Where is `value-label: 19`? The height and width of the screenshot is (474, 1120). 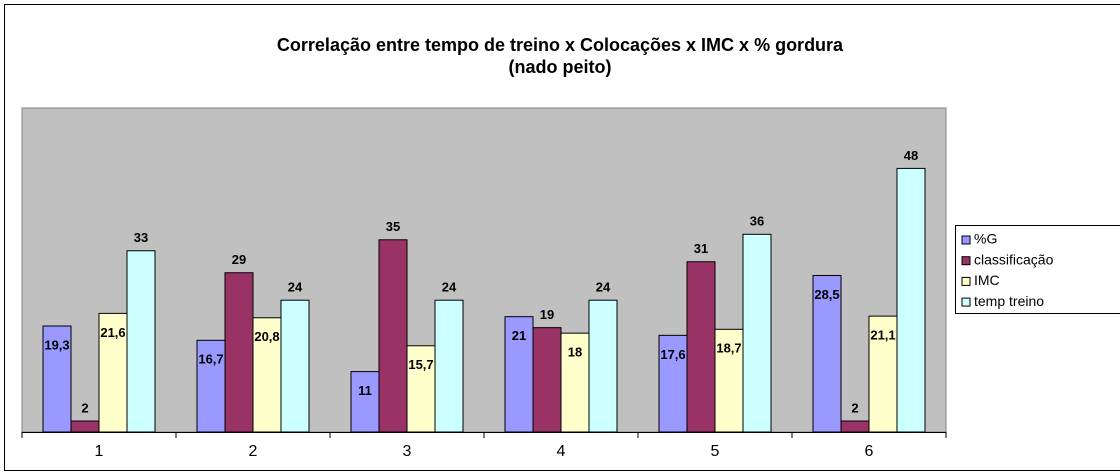
value-label: 19 is located at coordinates (547, 314).